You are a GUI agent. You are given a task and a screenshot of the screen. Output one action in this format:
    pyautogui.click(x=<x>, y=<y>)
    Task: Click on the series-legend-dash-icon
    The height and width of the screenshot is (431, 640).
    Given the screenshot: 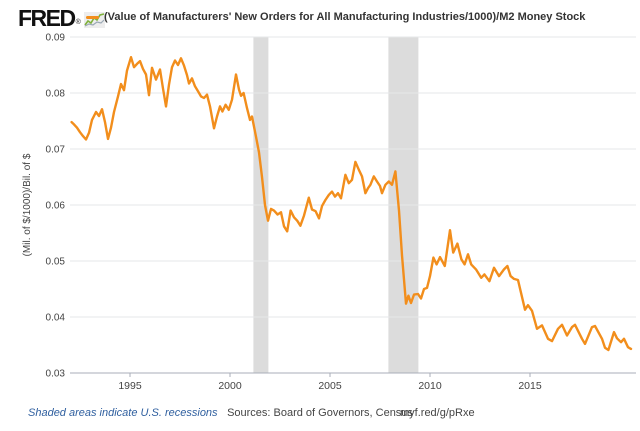 What is the action you would take?
    pyautogui.click(x=92, y=17)
    